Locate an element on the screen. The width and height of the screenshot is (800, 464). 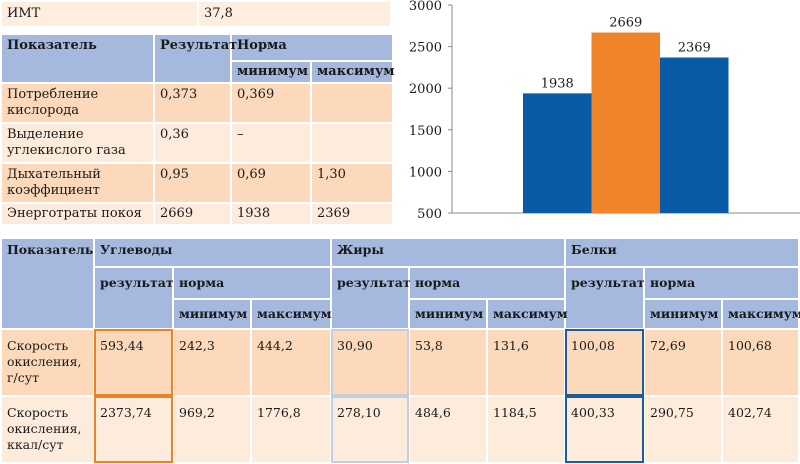
fats-max: 131,6 is located at coordinates (526, 362).